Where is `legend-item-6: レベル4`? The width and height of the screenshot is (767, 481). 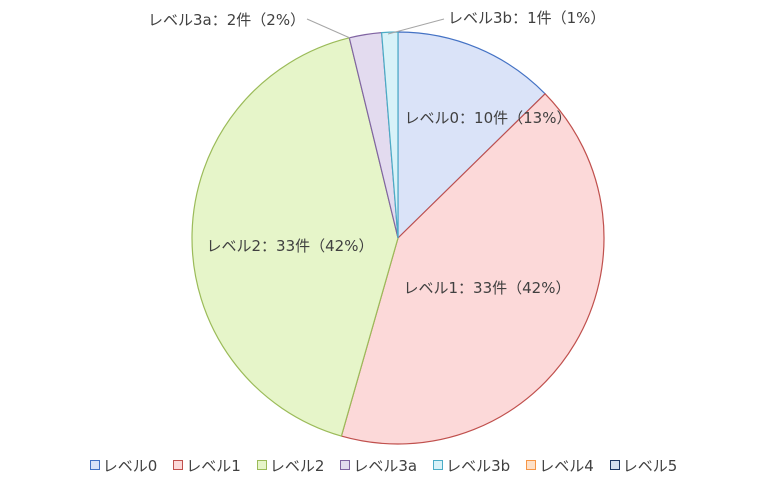 legend-item-6: レベル4 is located at coordinates (560, 465).